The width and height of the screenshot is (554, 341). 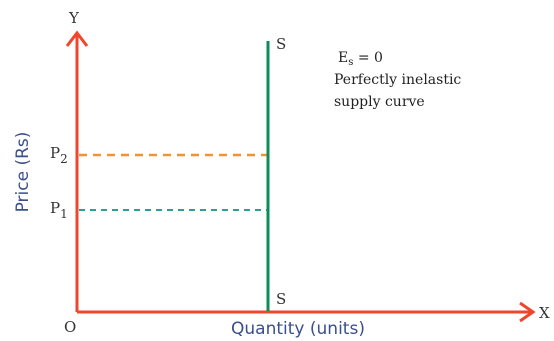 I want to click on supply-bottom-label: S, so click(x=281, y=299).